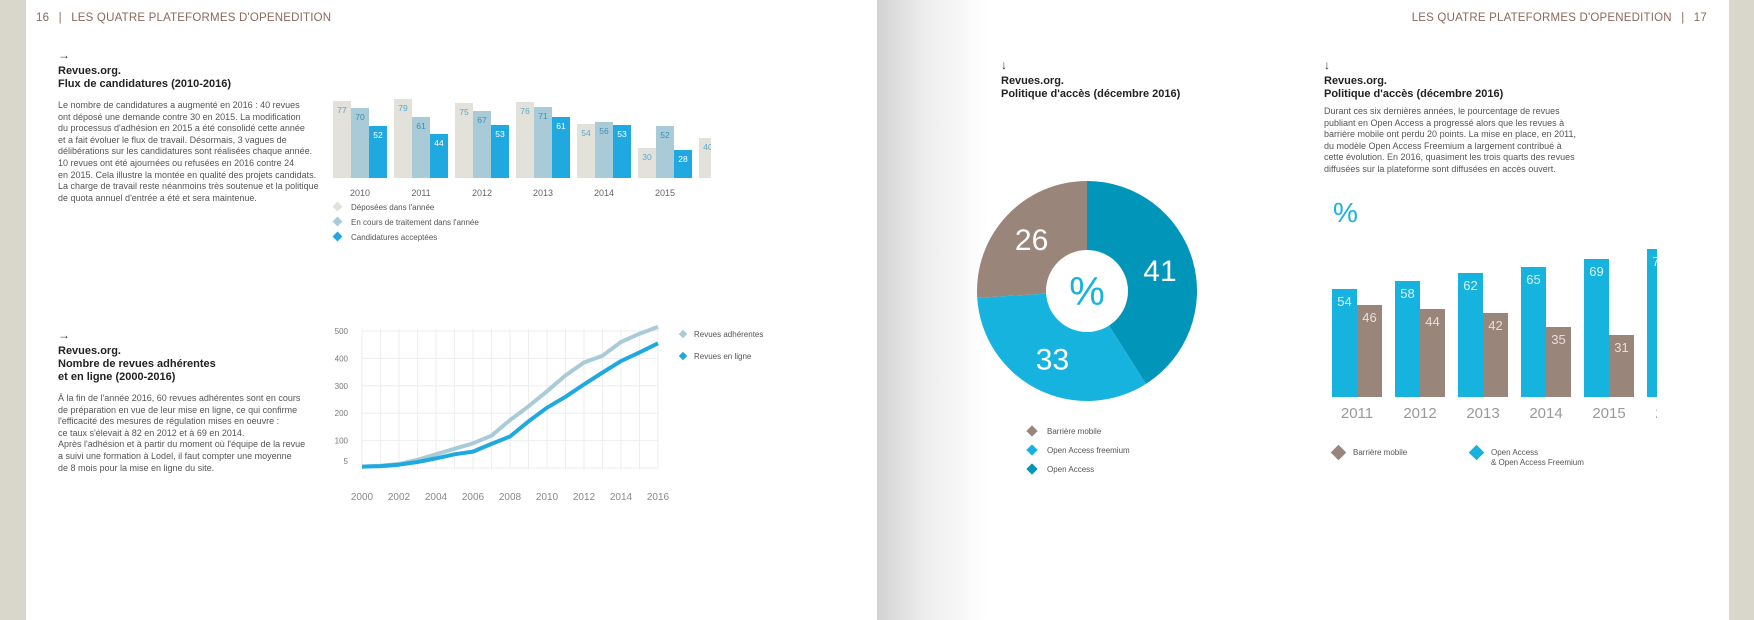  What do you see at coordinates (1414, 94) in the screenshot?
I see `section4-title-line2: Politique d'accès (décembre 2016)` at bounding box center [1414, 94].